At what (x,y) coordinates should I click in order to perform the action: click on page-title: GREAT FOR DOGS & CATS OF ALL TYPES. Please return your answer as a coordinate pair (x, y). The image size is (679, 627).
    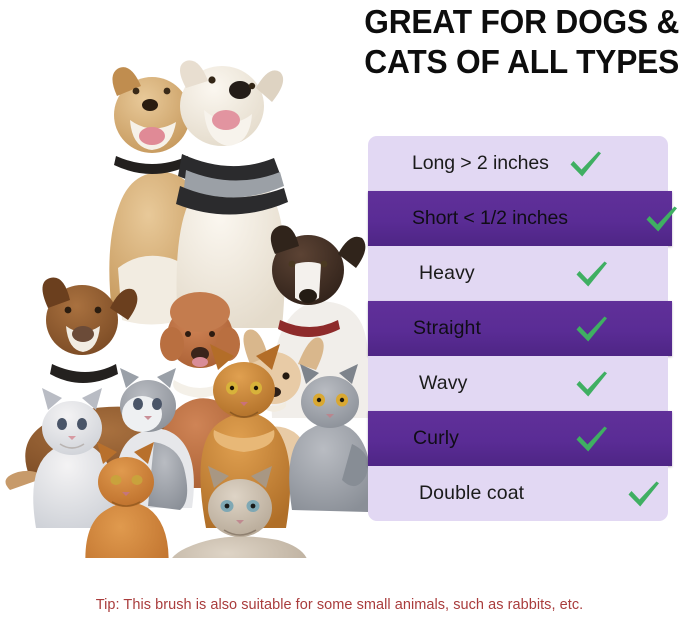
    Looking at the image, I should click on (518, 42).